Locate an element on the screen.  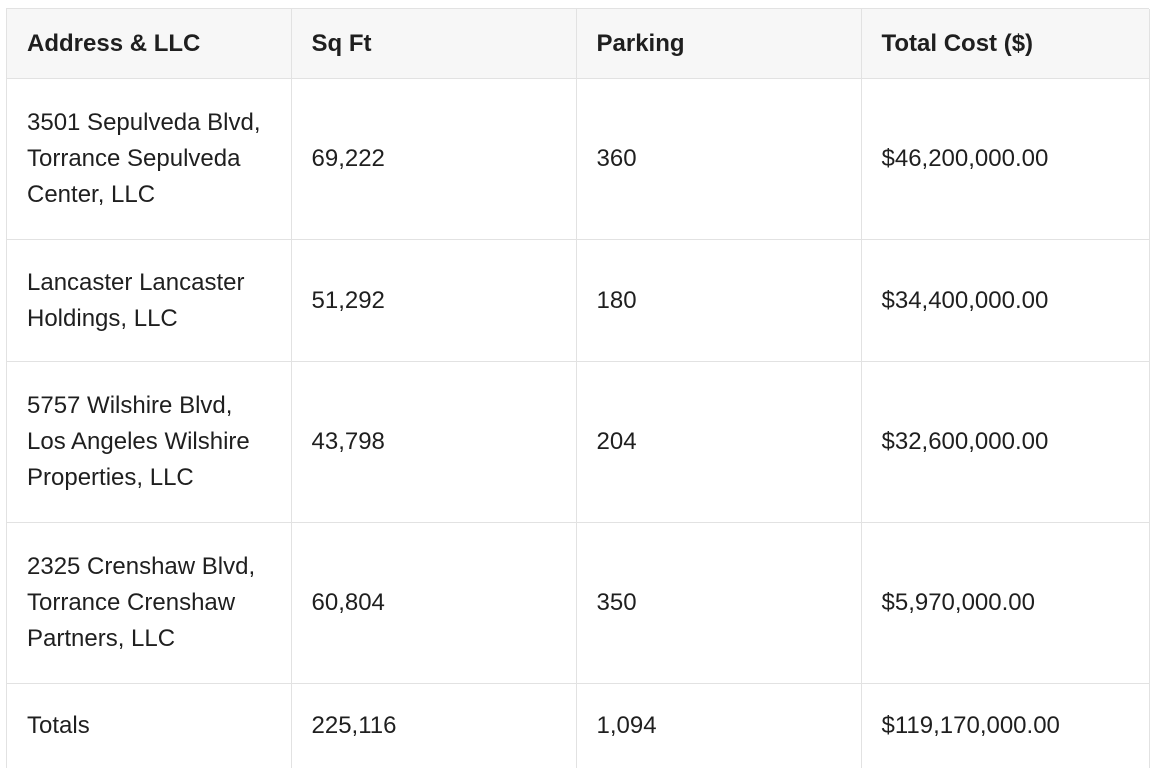
column-header-address: Address & LLC is located at coordinates (149, 44).